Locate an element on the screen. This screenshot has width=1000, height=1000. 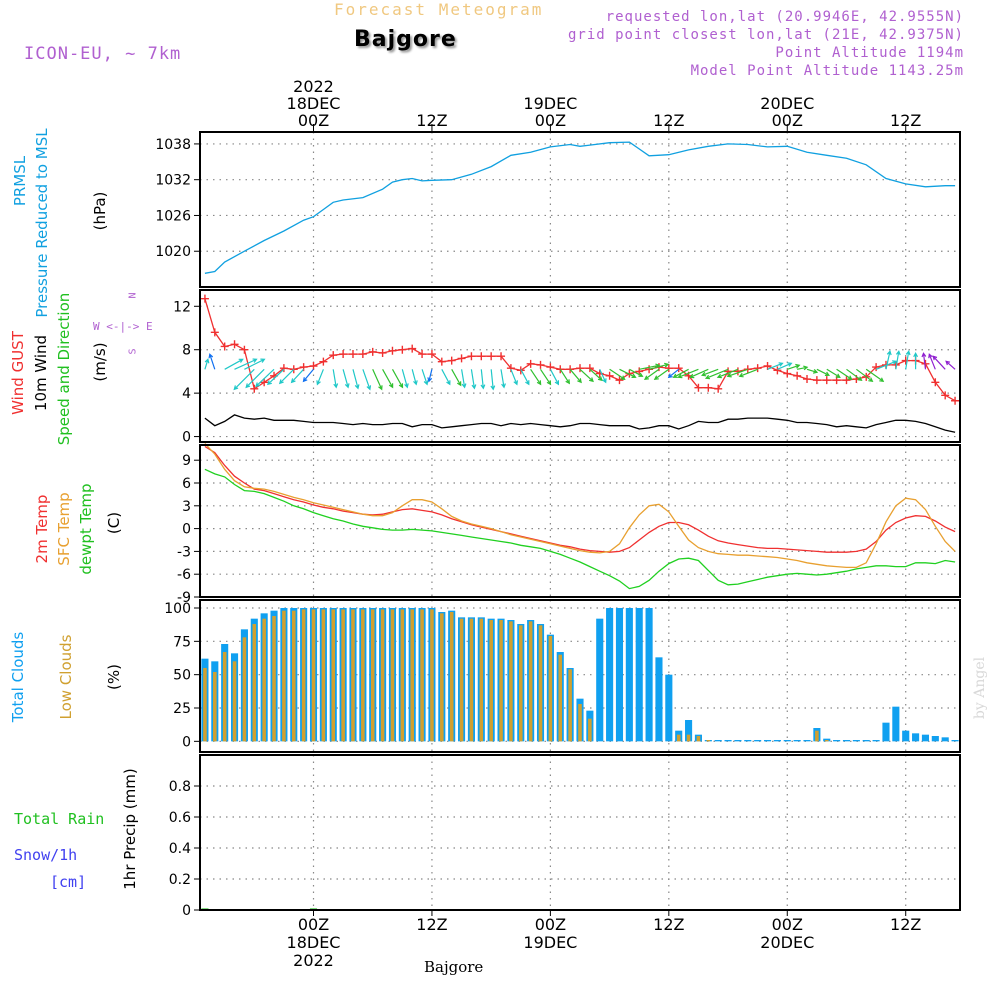
ytick-label-3-0: 0 is located at coordinates (186, 742).